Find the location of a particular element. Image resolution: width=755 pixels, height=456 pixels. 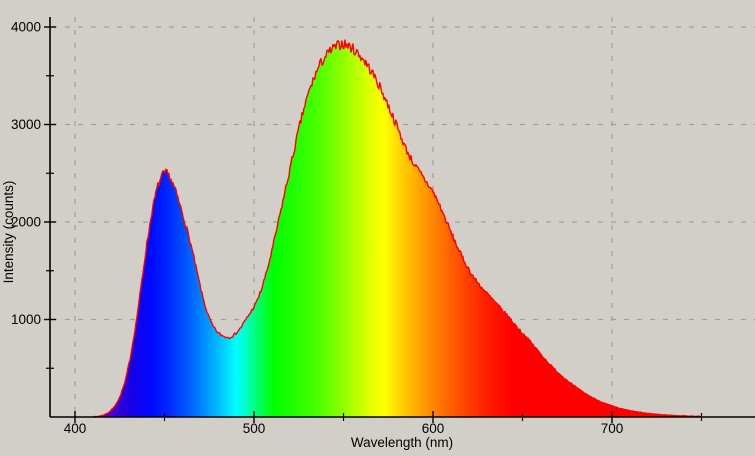

x-axis-title: Wavelength (nm) is located at coordinates (402, 442).